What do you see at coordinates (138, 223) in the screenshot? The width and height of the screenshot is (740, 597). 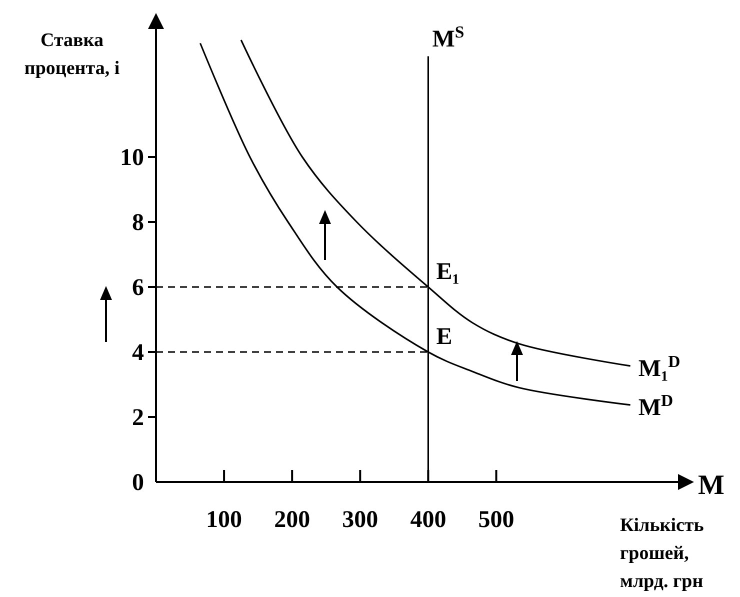 I see `y-tick-label: 8` at bounding box center [138, 223].